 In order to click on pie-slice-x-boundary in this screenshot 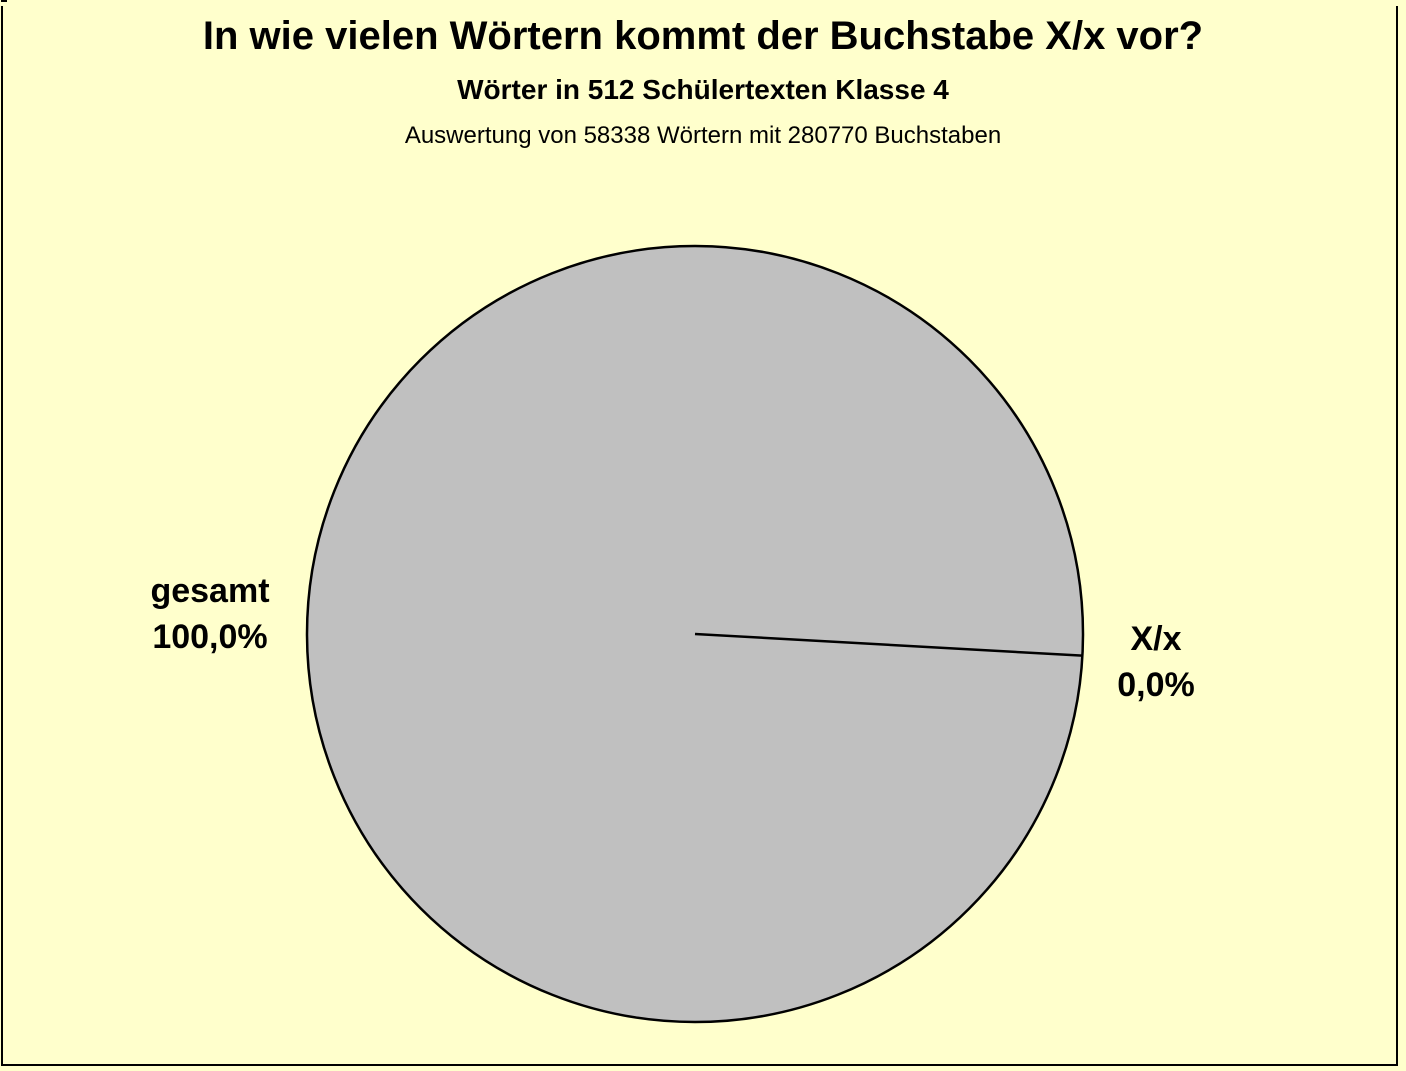, I will do `click(888, 644)`.